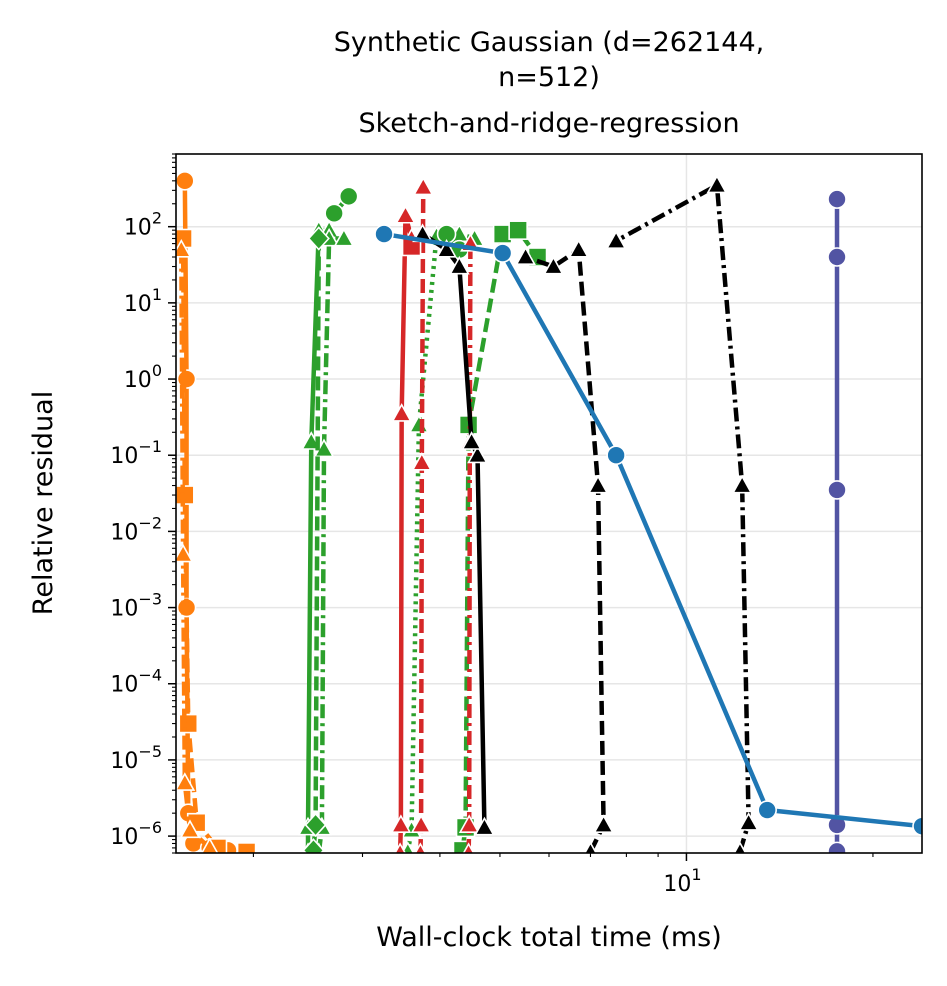 This screenshot has height=986, width=947. I want to click on y-tick-label: 10⁻⁴, so click(136, 682).